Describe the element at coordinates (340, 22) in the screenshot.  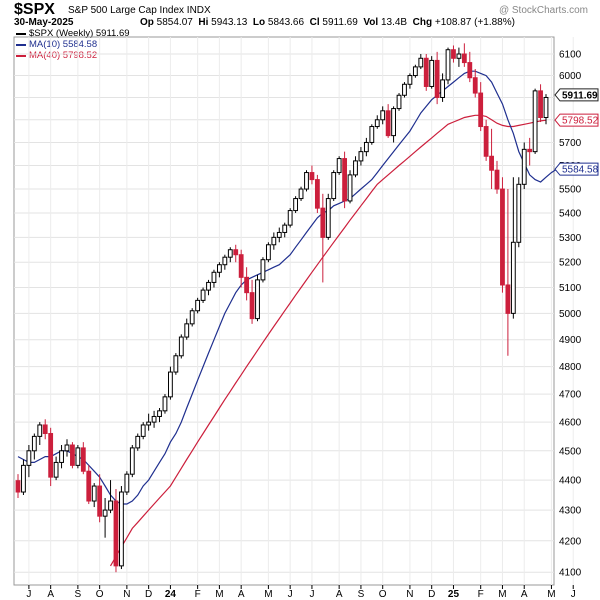
I see `close-value: 5911.69` at that location.